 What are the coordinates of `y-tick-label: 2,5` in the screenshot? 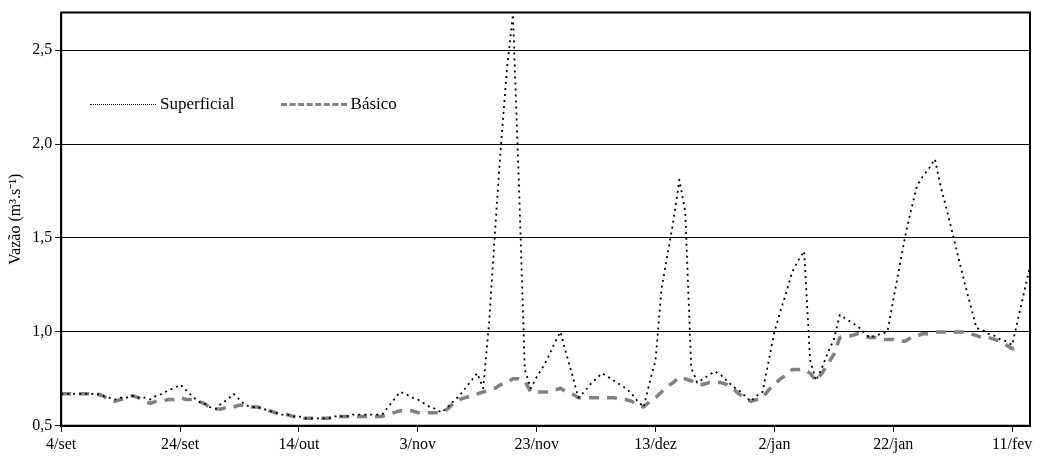 It's located at (42, 49).